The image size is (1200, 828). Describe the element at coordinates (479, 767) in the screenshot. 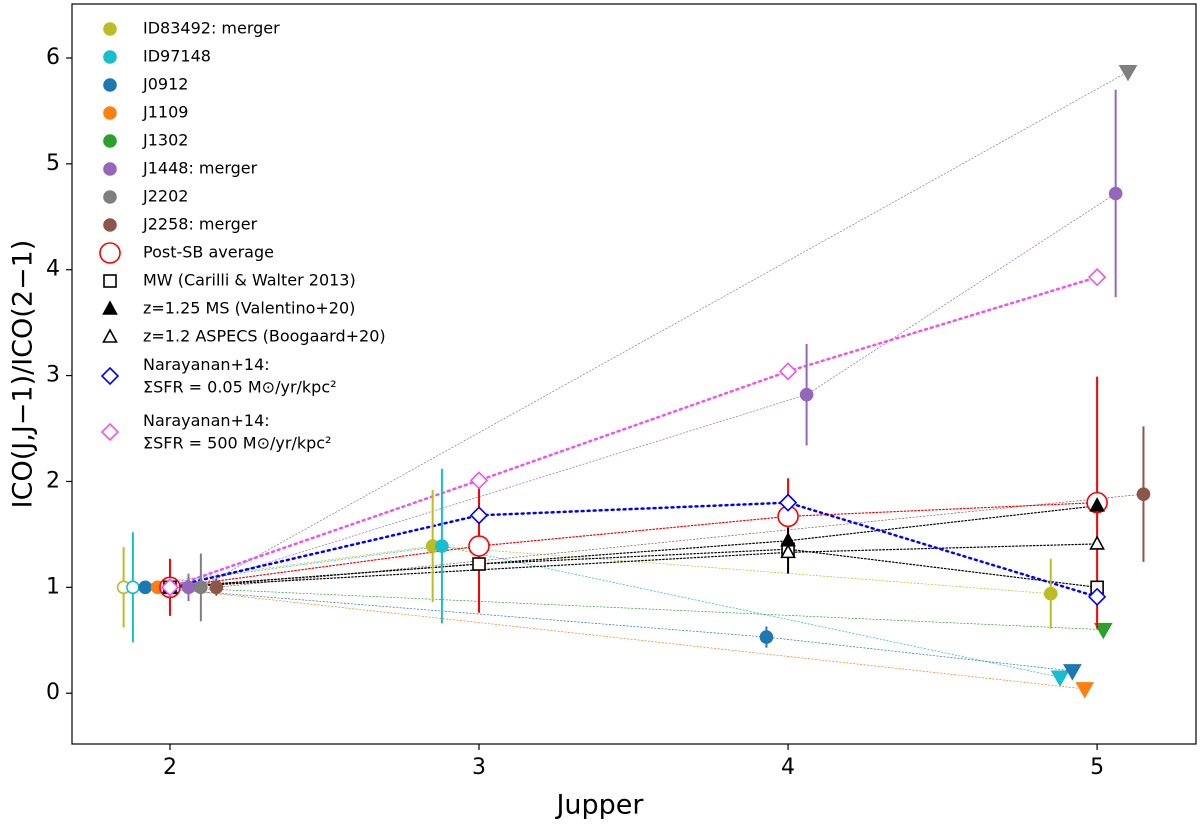

I see `x-tick-label: 3` at that location.